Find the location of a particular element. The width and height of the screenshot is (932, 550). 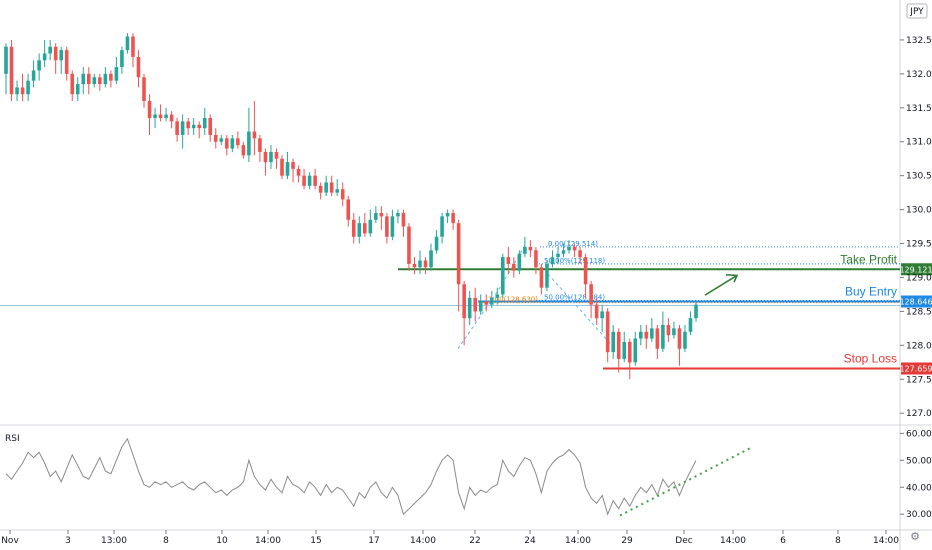

time-tick-label: 22 is located at coordinates (474, 541).